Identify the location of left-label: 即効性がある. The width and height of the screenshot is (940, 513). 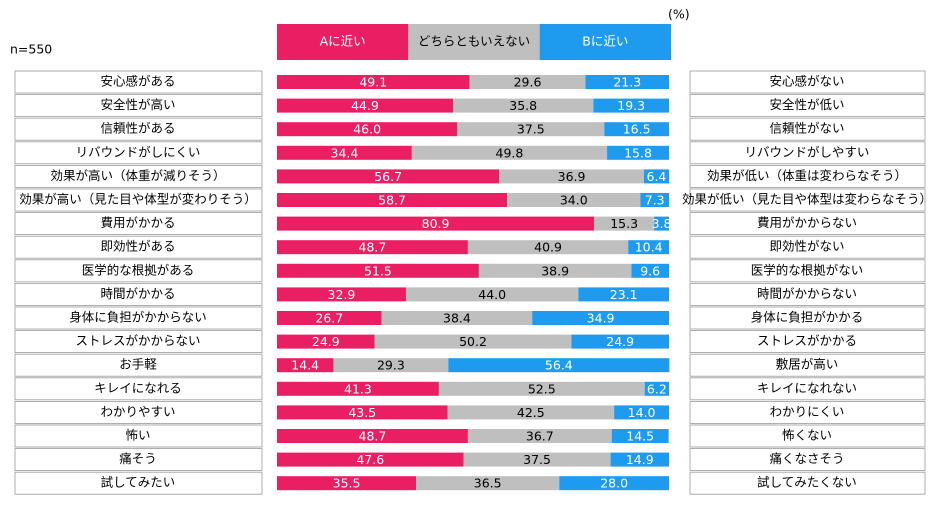
(137, 246).